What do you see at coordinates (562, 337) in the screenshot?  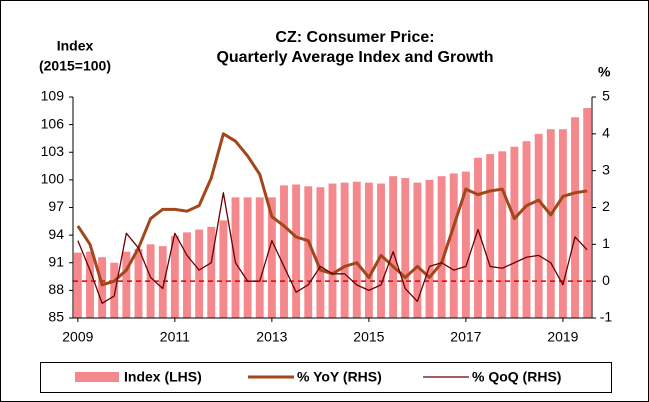 I see `x-tick-label: 2019` at bounding box center [562, 337].